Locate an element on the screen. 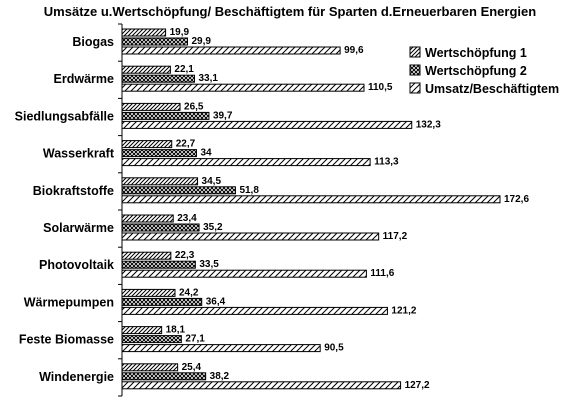 The image size is (580, 406). data-label: 22,1 is located at coordinates (184, 69).